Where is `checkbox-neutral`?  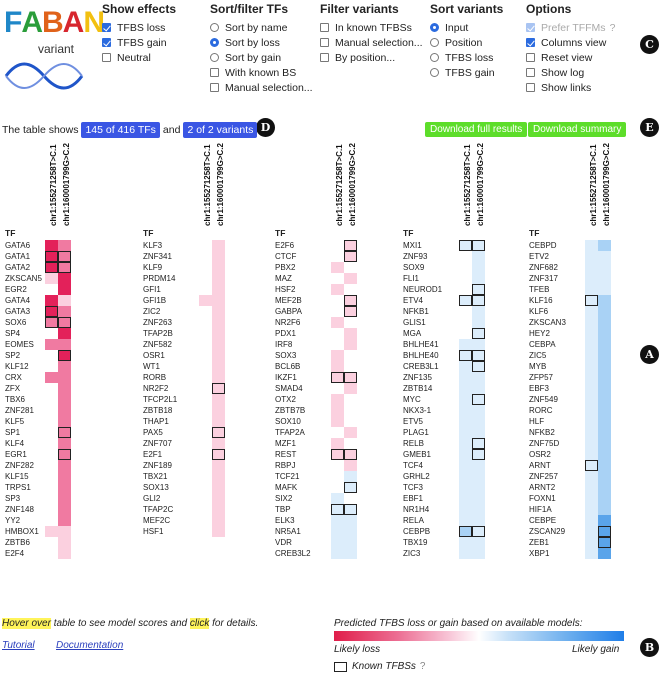 checkbox-neutral is located at coordinates (106, 57).